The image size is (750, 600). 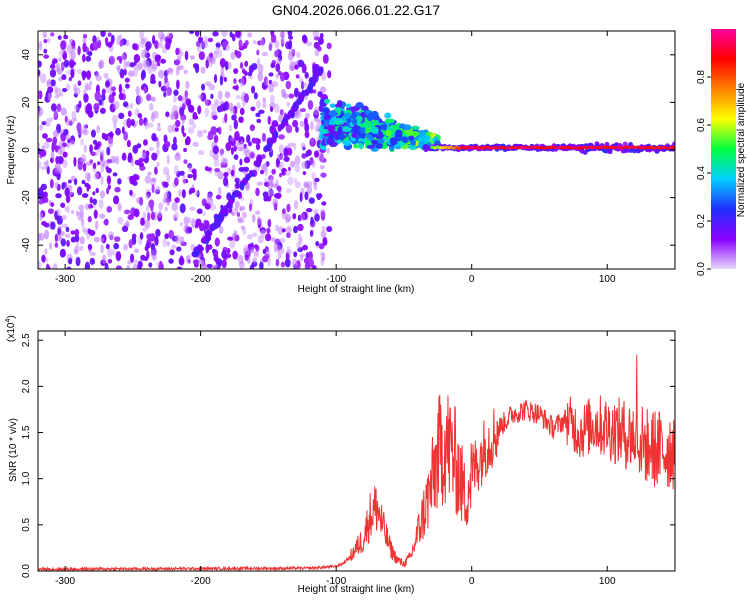 I want to click on colorbar-tick-label: 0.8, so click(x=701, y=77).